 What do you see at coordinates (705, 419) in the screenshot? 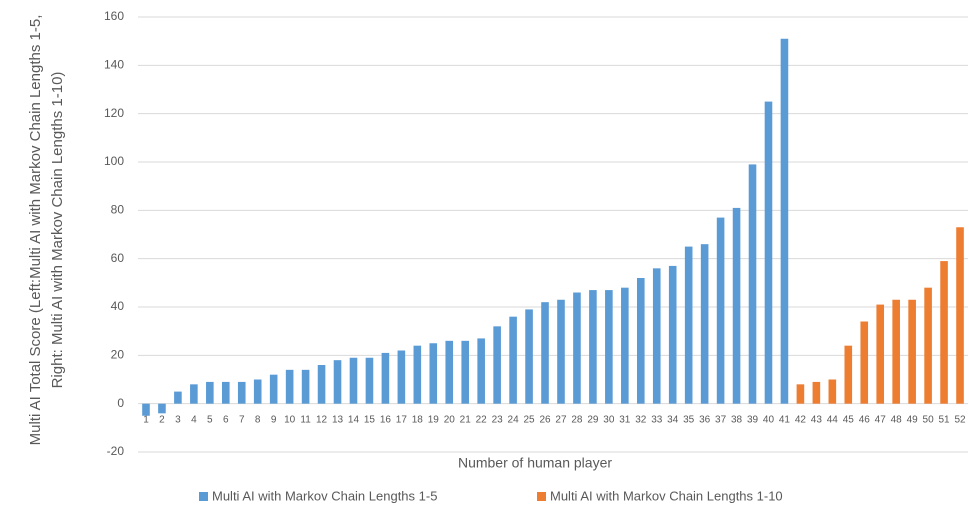
I see `x-tick-label: 36` at bounding box center [705, 419].